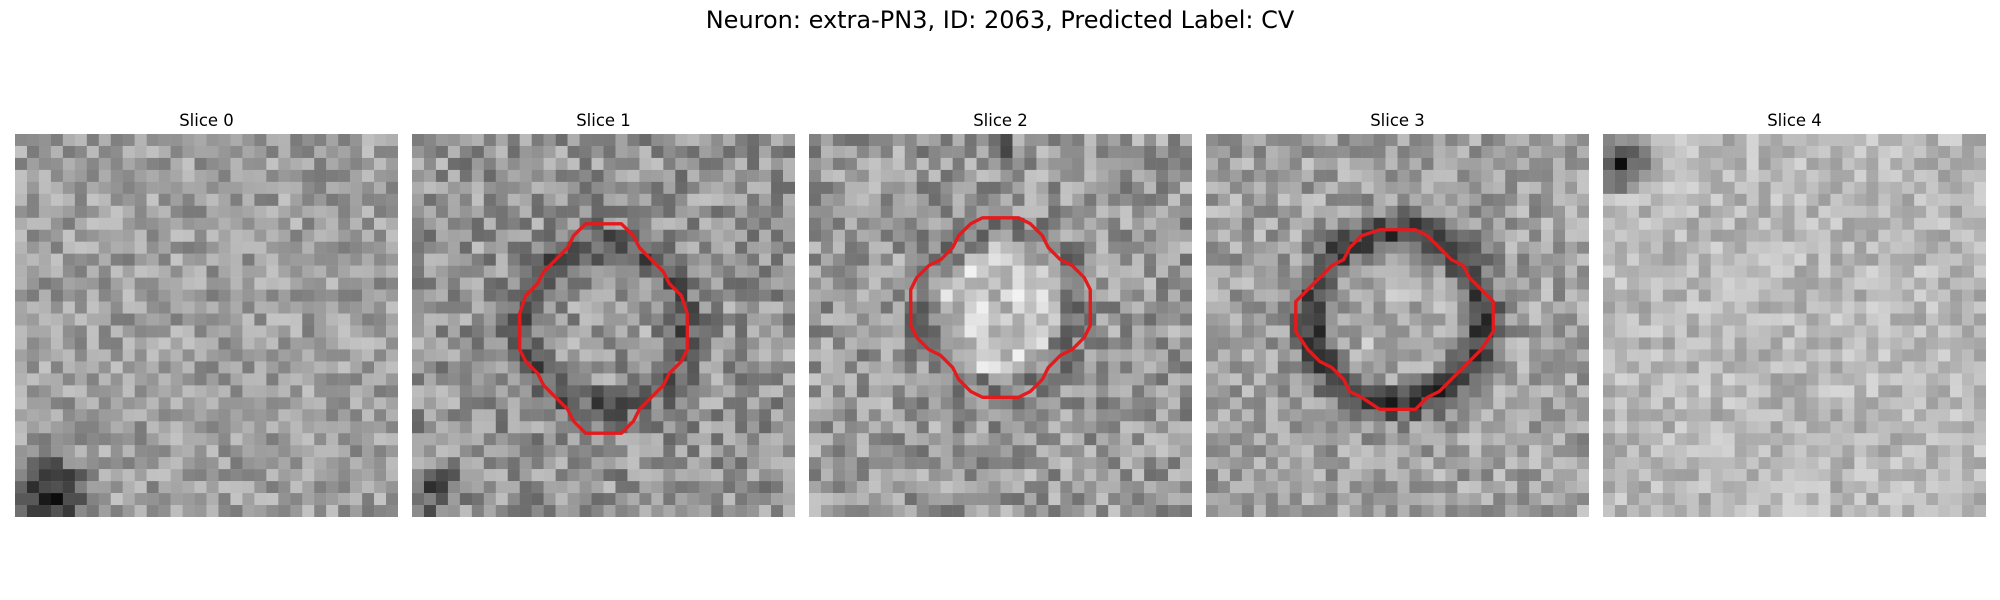 The height and width of the screenshot is (600, 2000). I want to click on slice-panel-1: Slice 1, so click(603, 312).